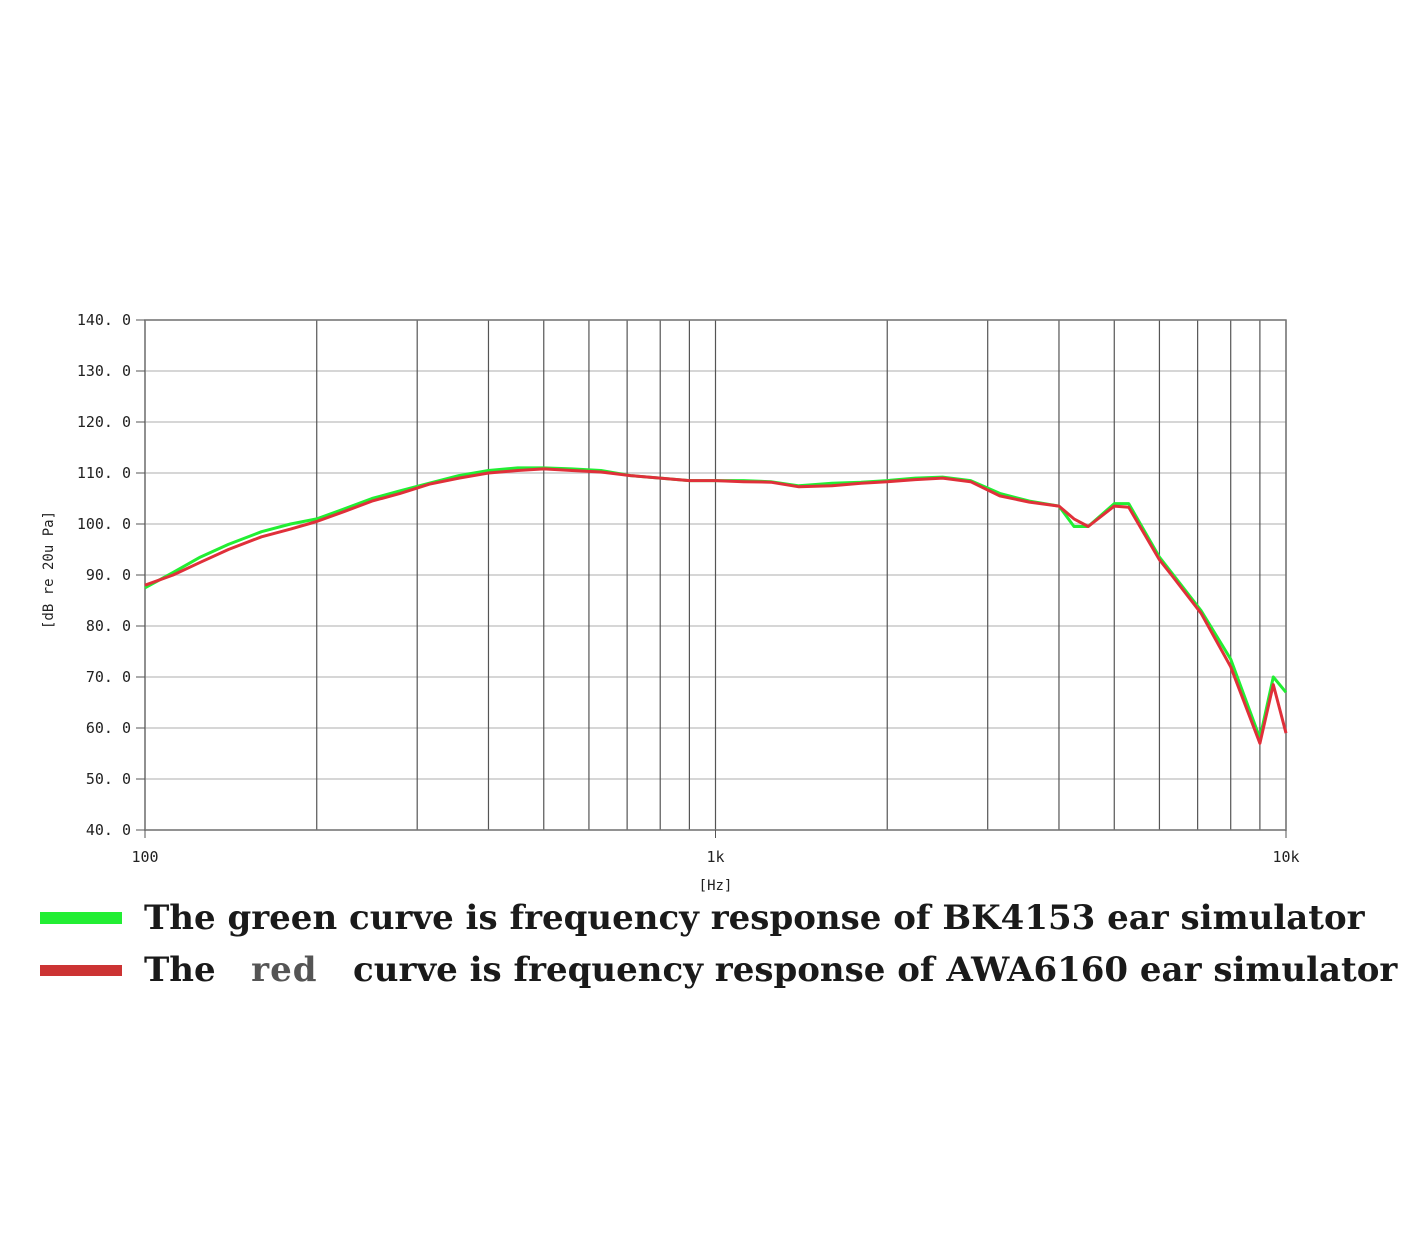  I want to click on y-tick-label: 60. 0, so click(108, 728).